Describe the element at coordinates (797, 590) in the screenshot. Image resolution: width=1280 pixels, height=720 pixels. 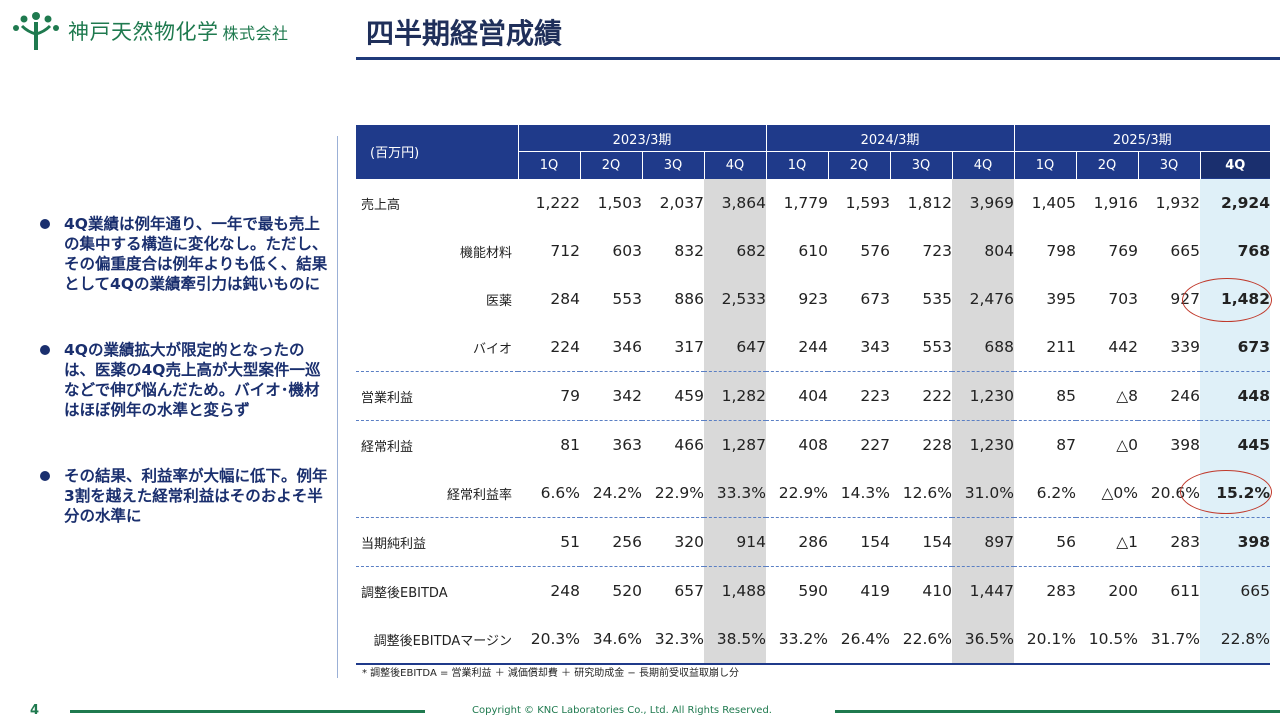
I see `table-cell: 590` at that location.